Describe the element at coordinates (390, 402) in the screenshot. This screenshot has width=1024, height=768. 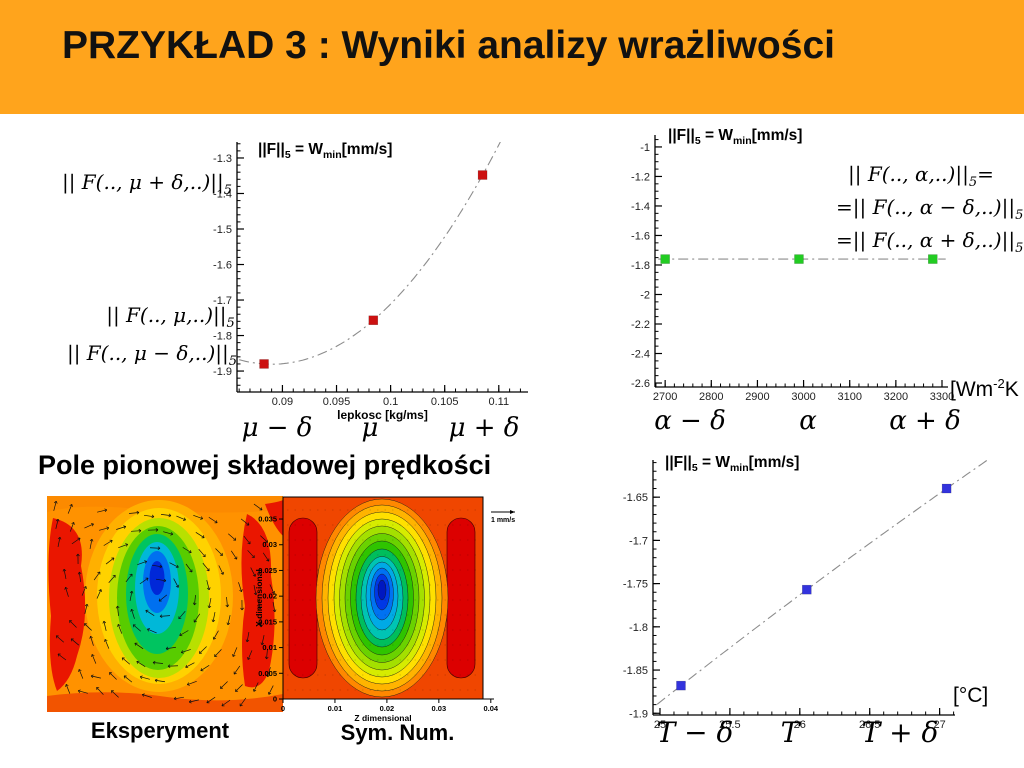
I see `svg-text: 0.1` at that location.